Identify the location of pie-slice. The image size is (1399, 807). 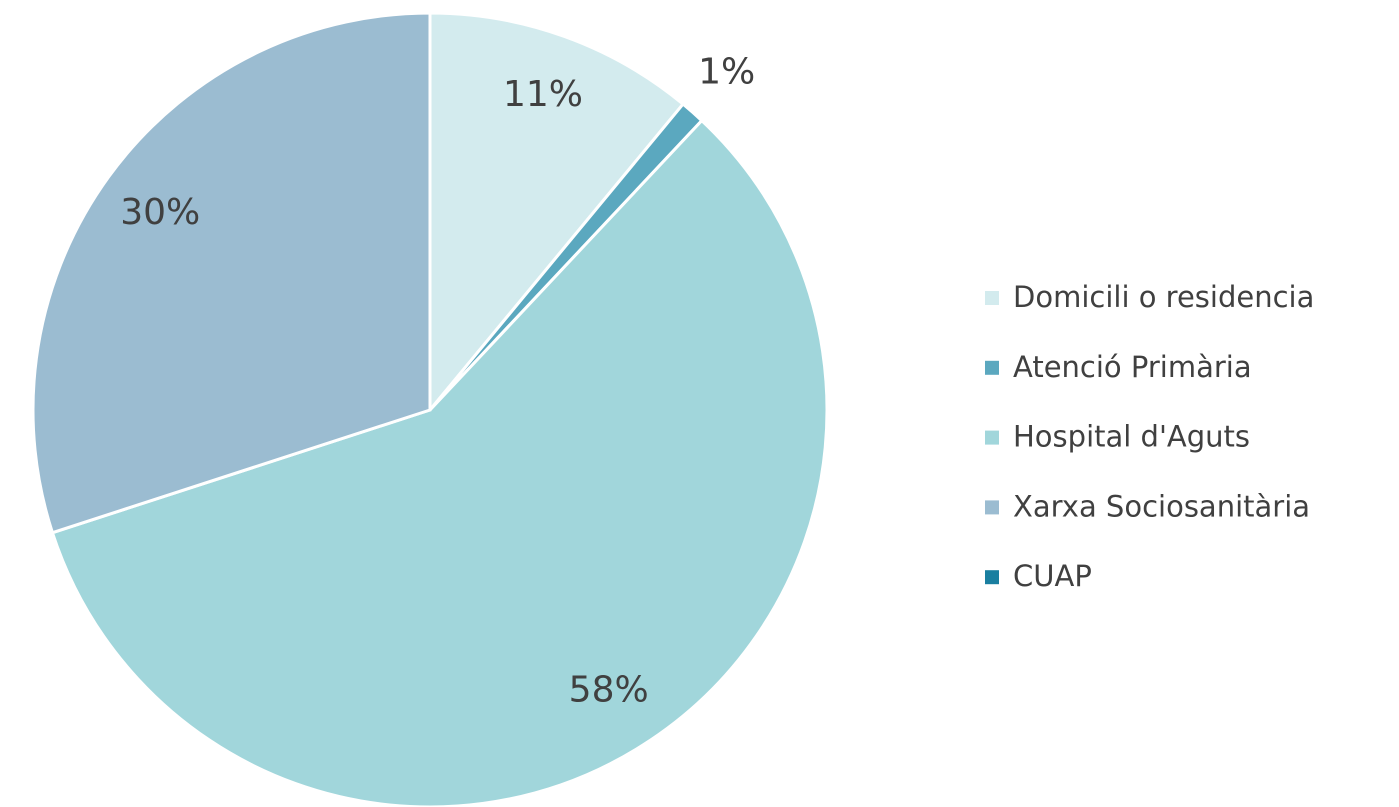
(557, 213).